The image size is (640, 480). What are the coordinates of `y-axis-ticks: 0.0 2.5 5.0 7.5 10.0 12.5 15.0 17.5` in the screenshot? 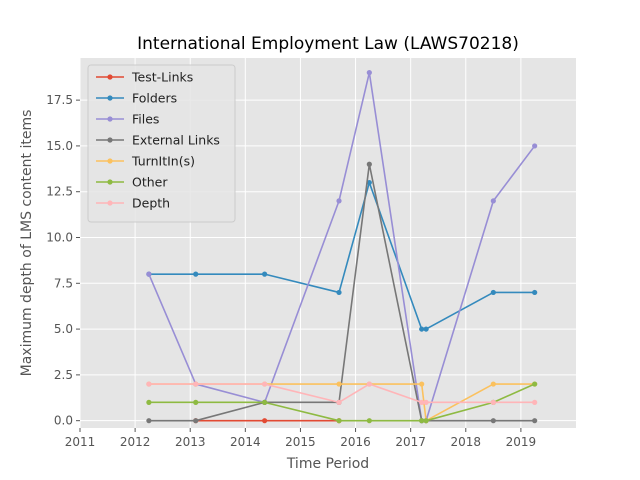 It's located at (63, 260).